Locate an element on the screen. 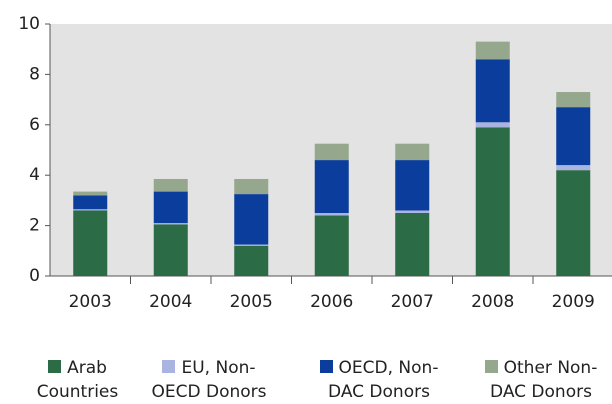 This screenshot has width=612, height=404. legend-label: Arab Countries is located at coordinates (77, 380).